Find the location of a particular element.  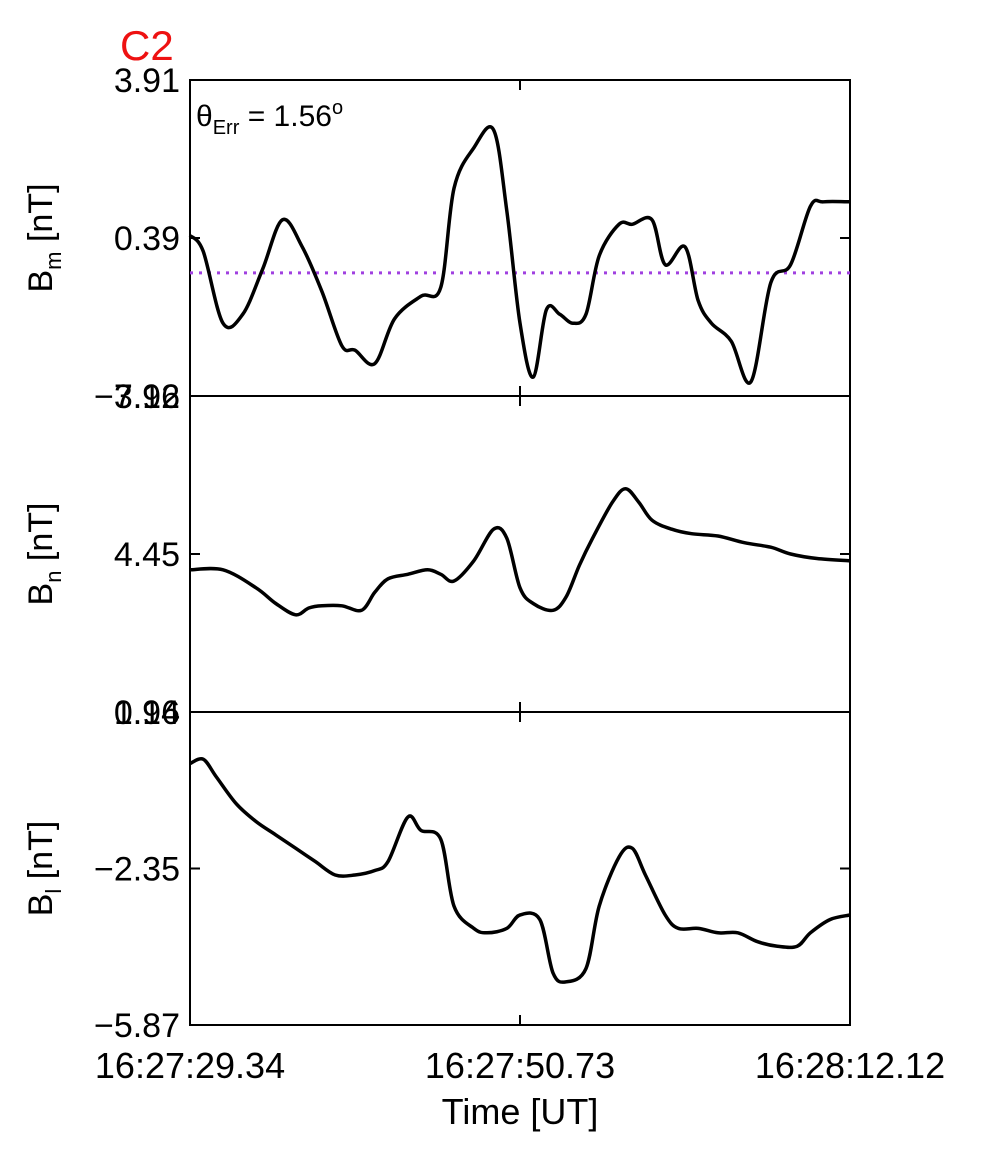

y-axis-label: Bl [nT] is located at coordinates (44, 869).